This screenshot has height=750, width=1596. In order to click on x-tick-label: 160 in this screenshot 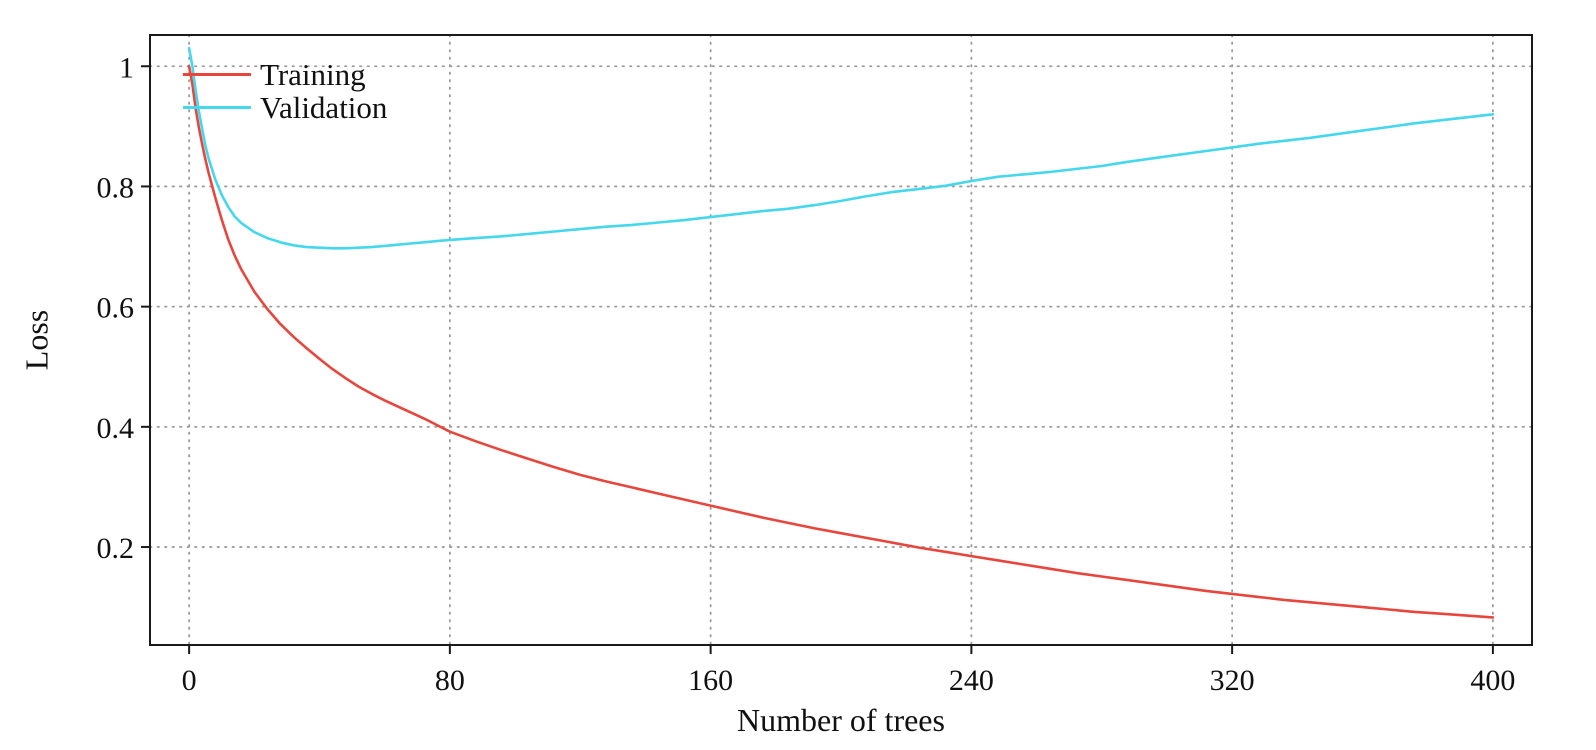, I will do `click(710, 680)`.